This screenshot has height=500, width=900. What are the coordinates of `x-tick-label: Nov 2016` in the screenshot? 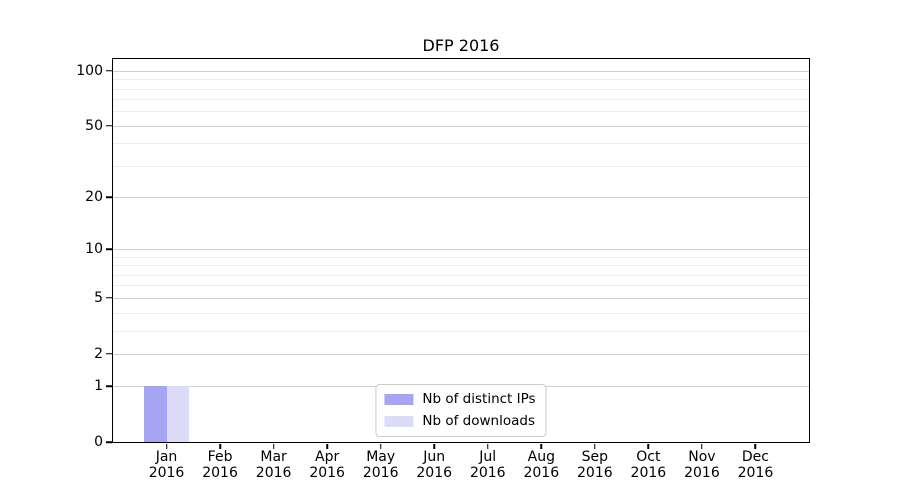 It's located at (702, 465).